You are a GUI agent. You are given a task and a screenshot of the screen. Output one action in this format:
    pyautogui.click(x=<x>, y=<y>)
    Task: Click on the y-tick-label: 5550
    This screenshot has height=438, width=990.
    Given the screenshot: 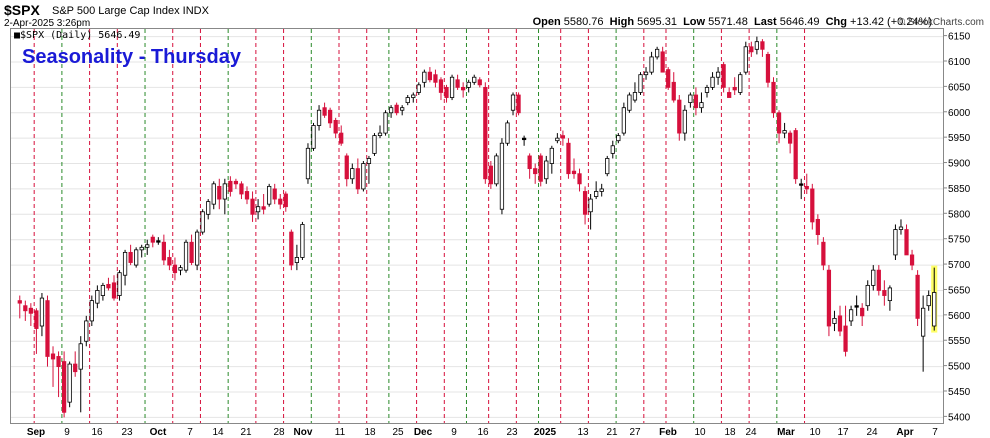 What is the action you would take?
    pyautogui.click(x=959, y=341)
    